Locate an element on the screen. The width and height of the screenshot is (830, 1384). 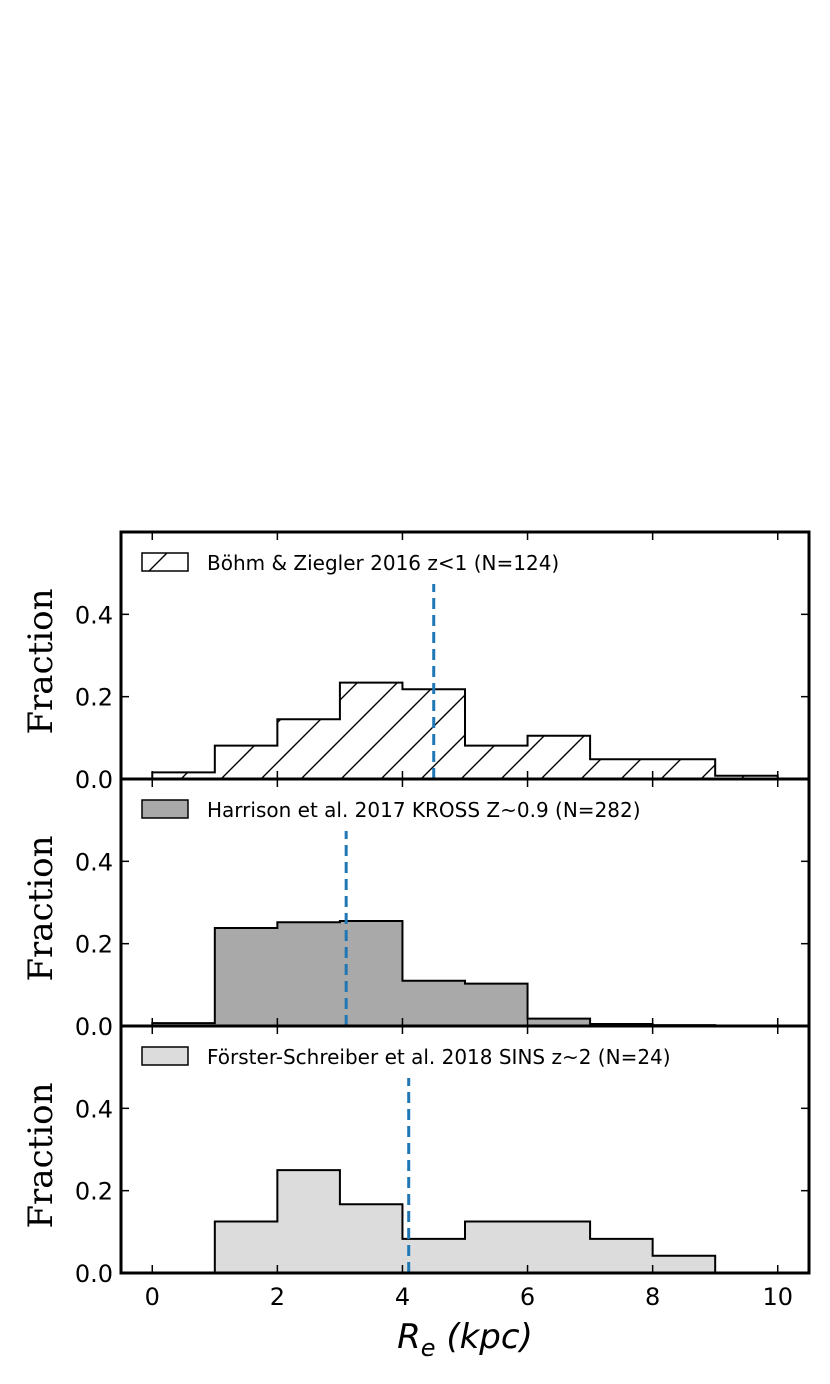
x-tick-label: 8 is located at coordinates (652, 1297).